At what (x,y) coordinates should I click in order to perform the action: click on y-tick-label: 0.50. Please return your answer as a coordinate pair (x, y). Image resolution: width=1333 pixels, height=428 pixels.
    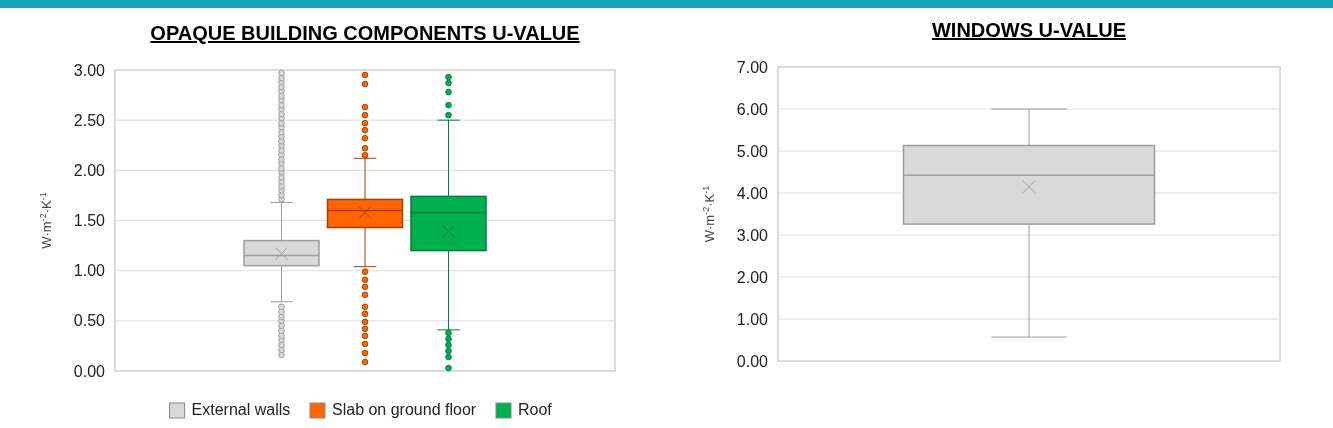
    Looking at the image, I should click on (89, 321).